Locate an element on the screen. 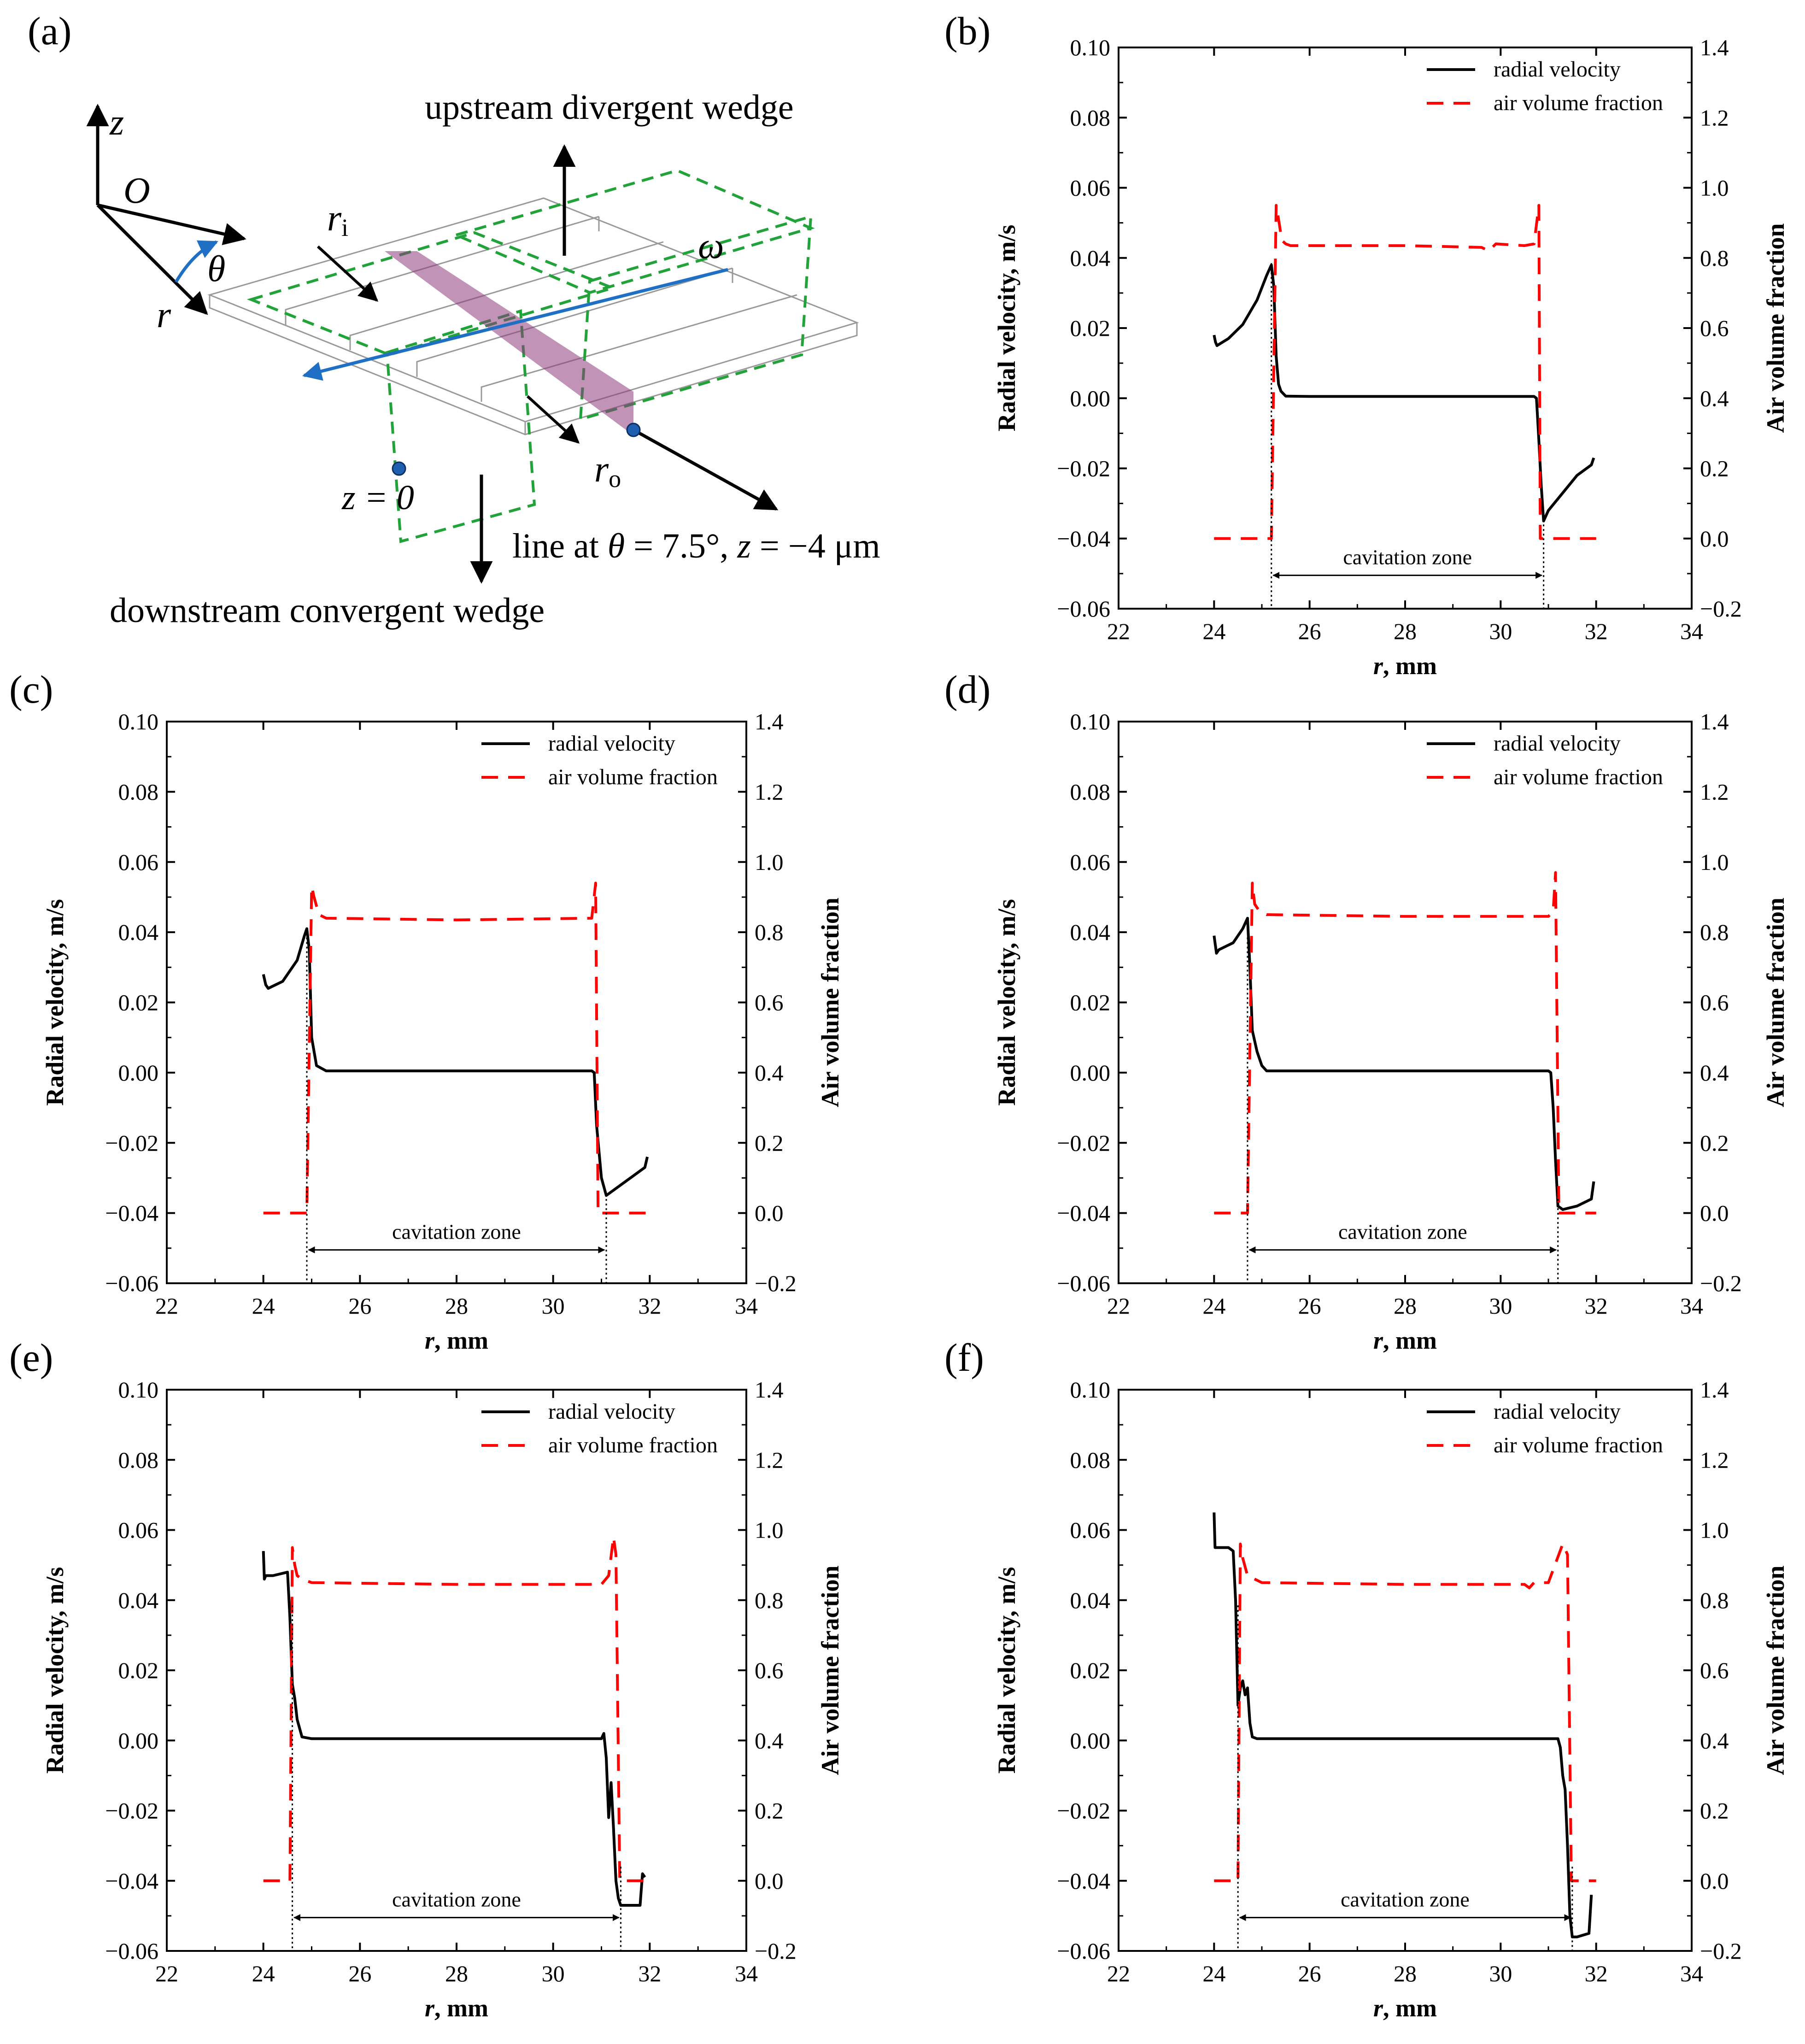 The height and width of the screenshot is (2044, 1805). downstream-label: downstream convergent wedge is located at coordinates (327, 610).